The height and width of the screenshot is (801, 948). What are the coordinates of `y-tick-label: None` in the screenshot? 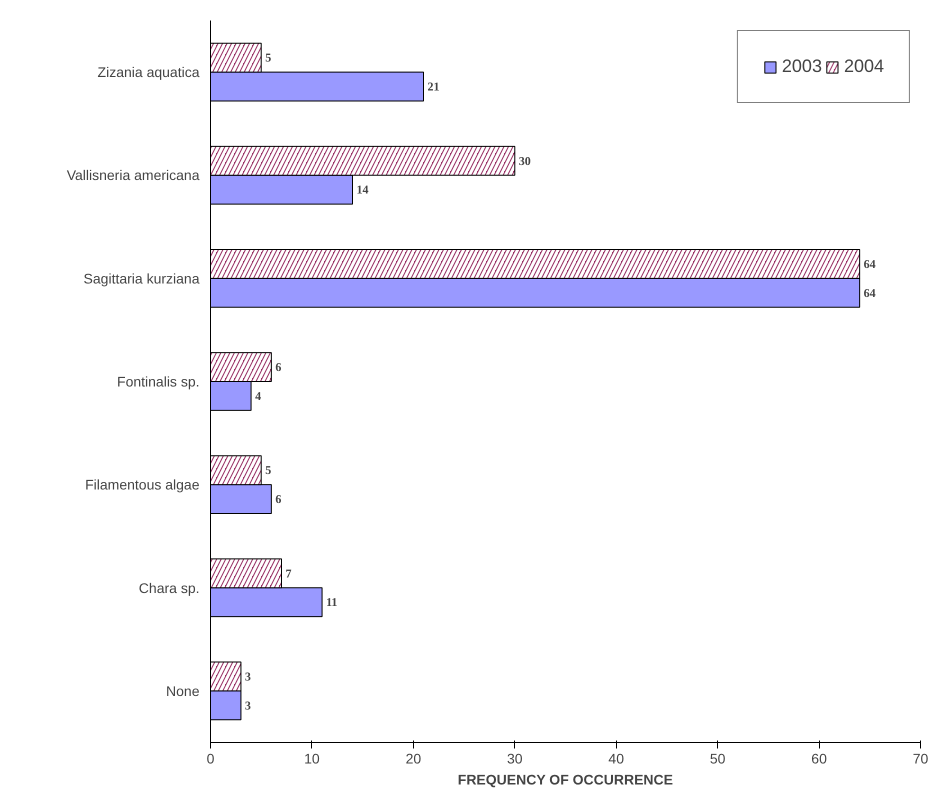 It's located at (183, 690).